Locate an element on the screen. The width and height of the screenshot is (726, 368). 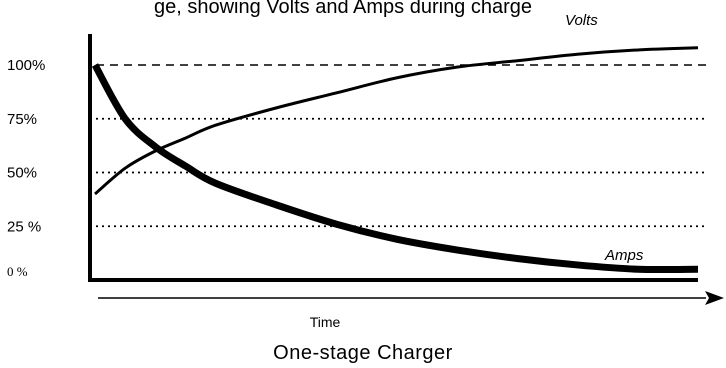
y-tick-label: 0 % is located at coordinates (17, 271).